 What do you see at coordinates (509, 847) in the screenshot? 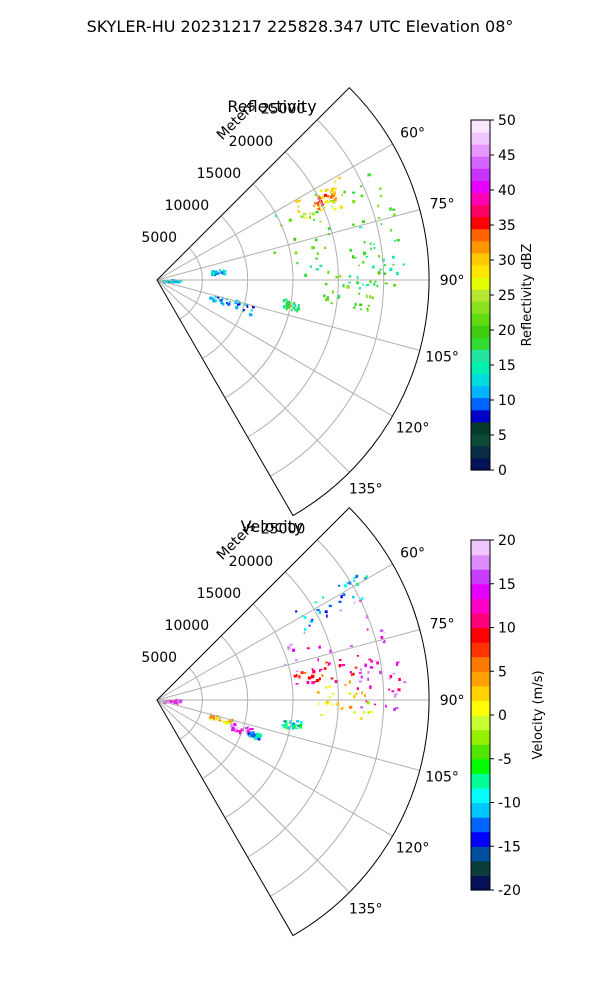
I see `colorbar-tick-label: -15` at bounding box center [509, 847].